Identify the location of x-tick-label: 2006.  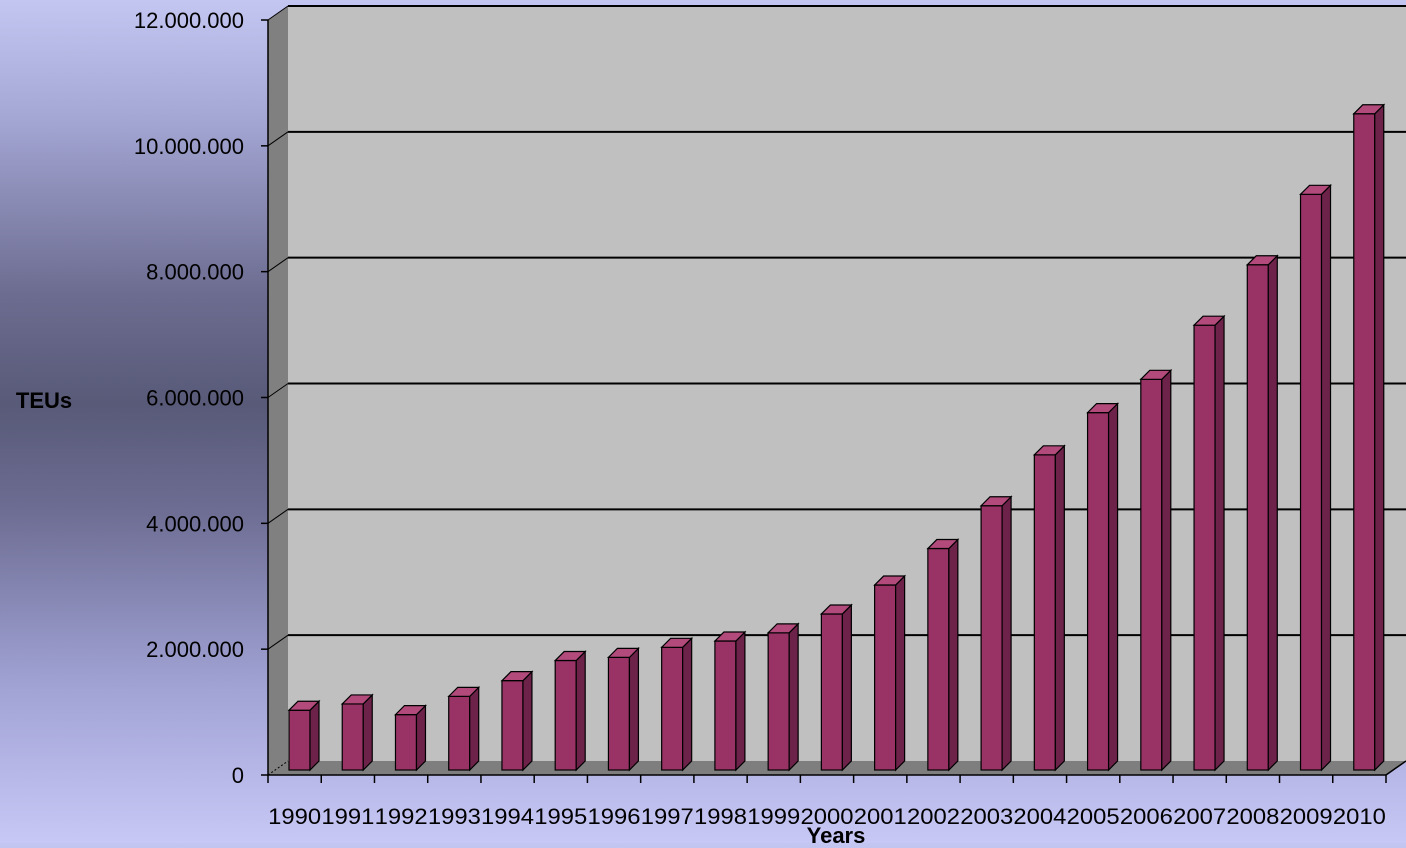
(1146, 816).